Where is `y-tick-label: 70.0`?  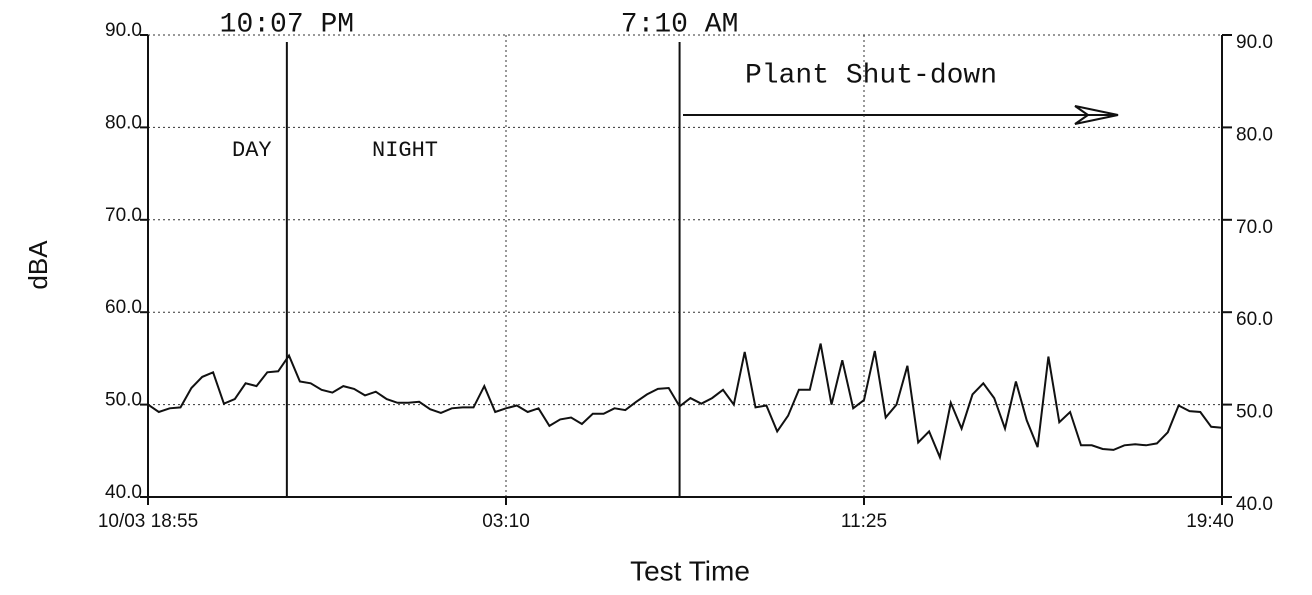 y-tick-label: 70.0 is located at coordinates (123, 215).